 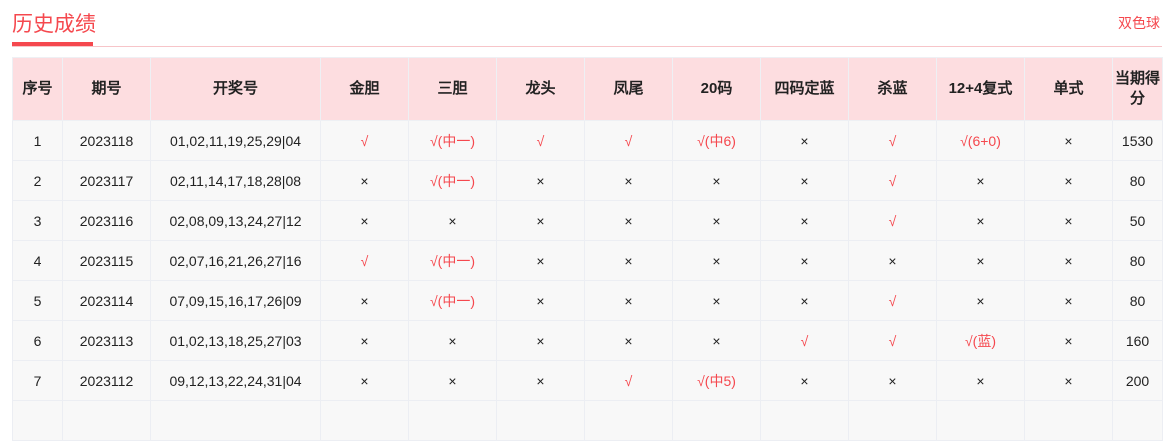 What do you see at coordinates (628, 89) in the screenshot?
I see `column-header: 凤尾` at bounding box center [628, 89].